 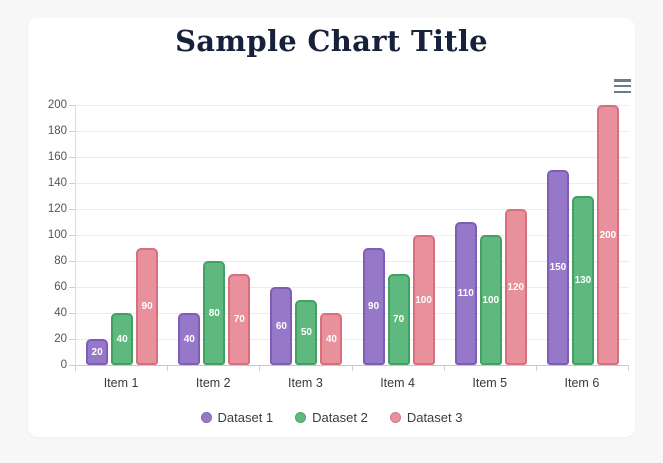 I want to click on chart-legend: Dataset 1 Dataset 2 Dataset 3, so click(x=331, y=417).